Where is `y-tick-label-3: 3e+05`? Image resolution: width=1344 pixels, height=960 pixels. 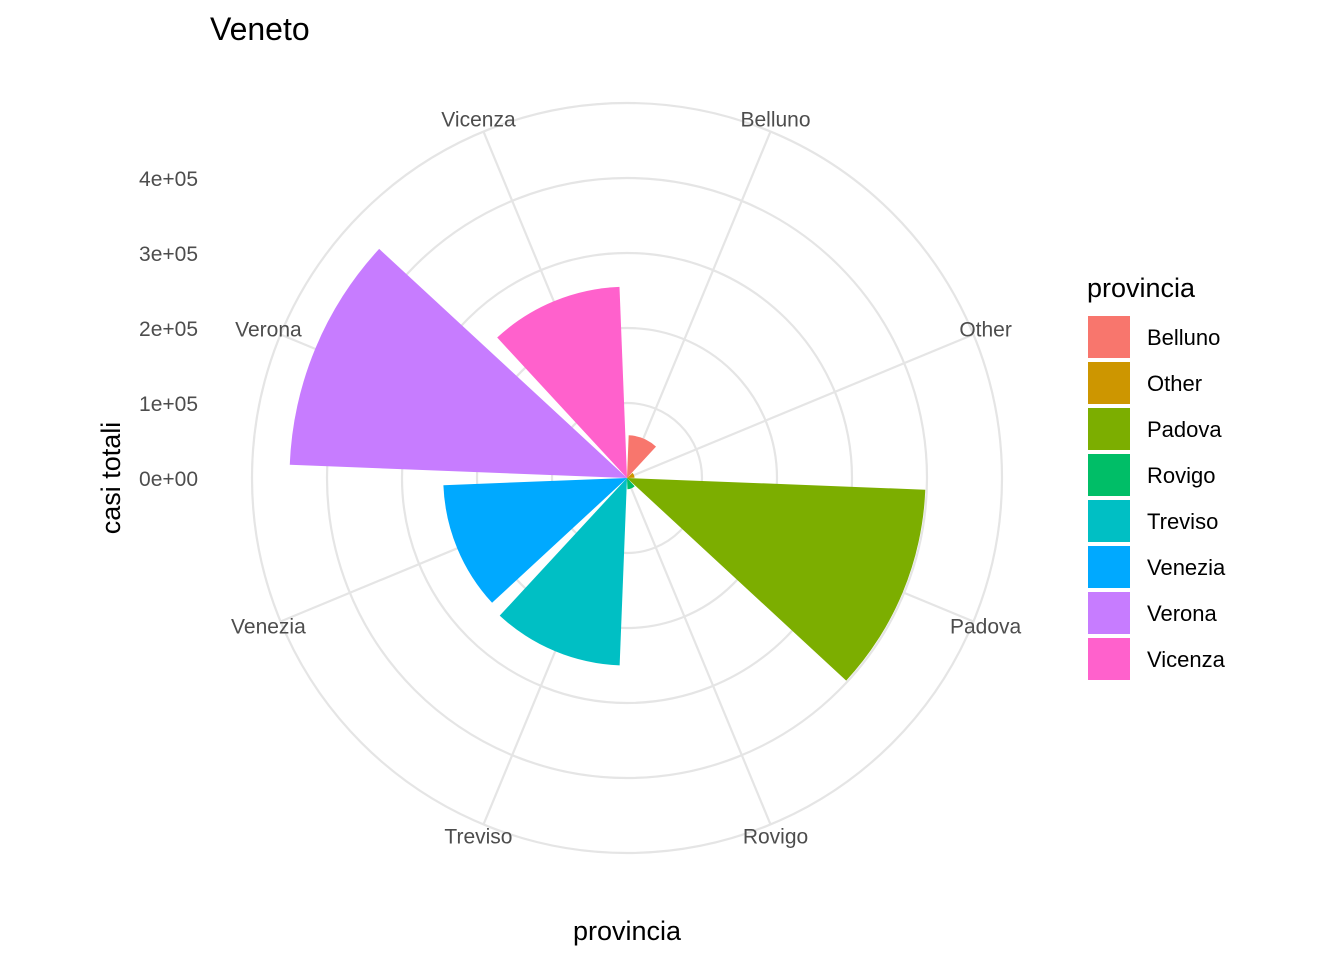 y-tick-label-3: 3e+05 is located at coordinates (168, 254).